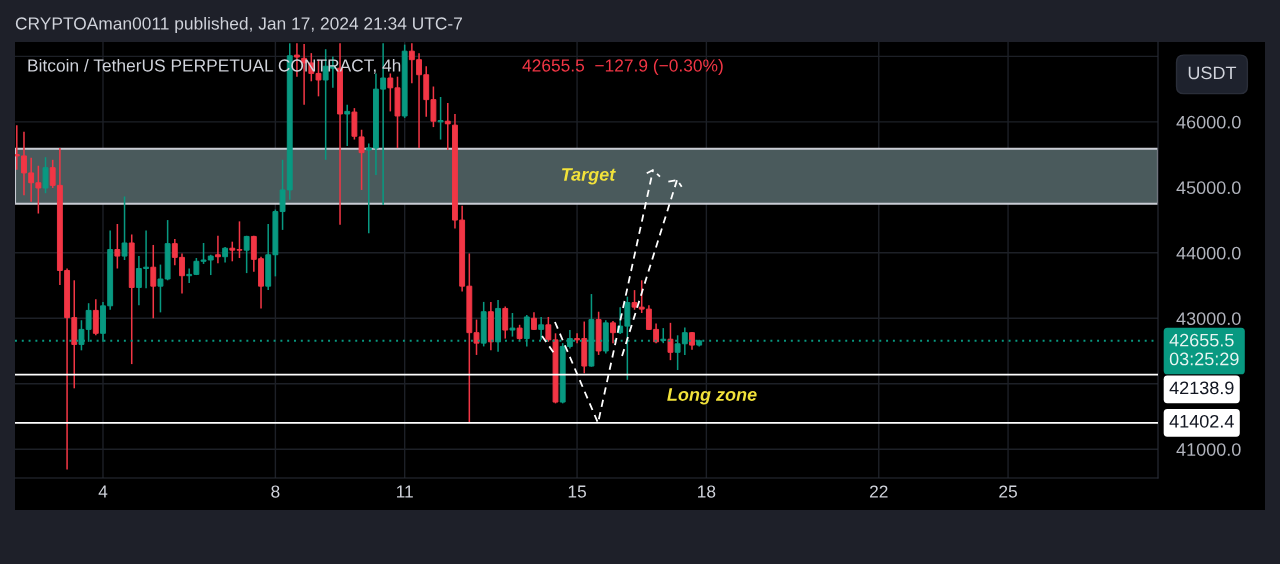  I want to click on y-tick-label: 46000.0, so click(1208, 122).